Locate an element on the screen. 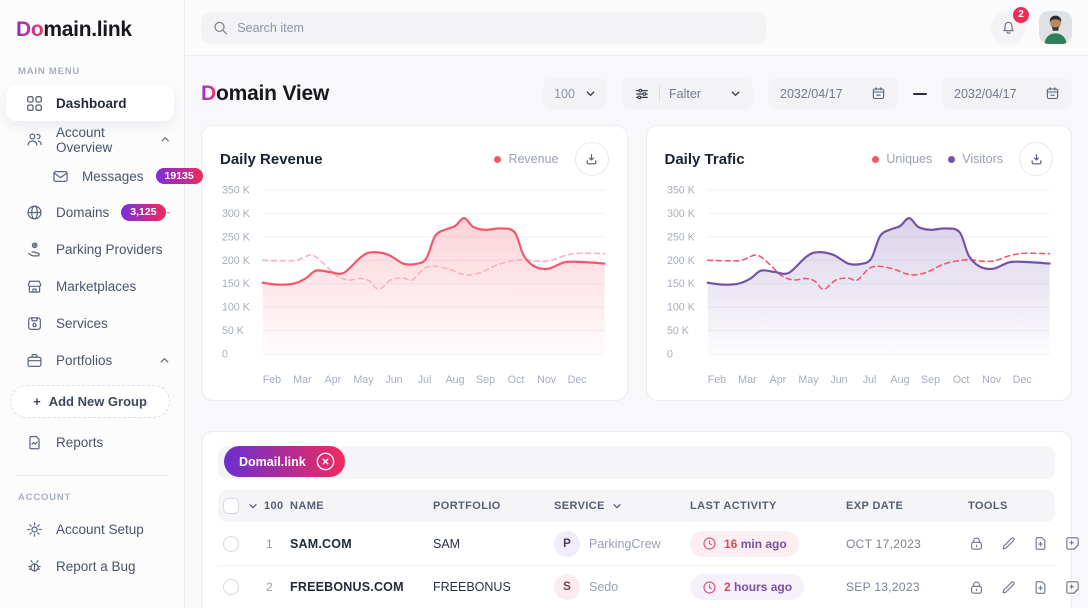 Image resolution: width=1088 pixels, height=608 pixels. filter-dropdown: Falter is located at coordinates (687, 93).